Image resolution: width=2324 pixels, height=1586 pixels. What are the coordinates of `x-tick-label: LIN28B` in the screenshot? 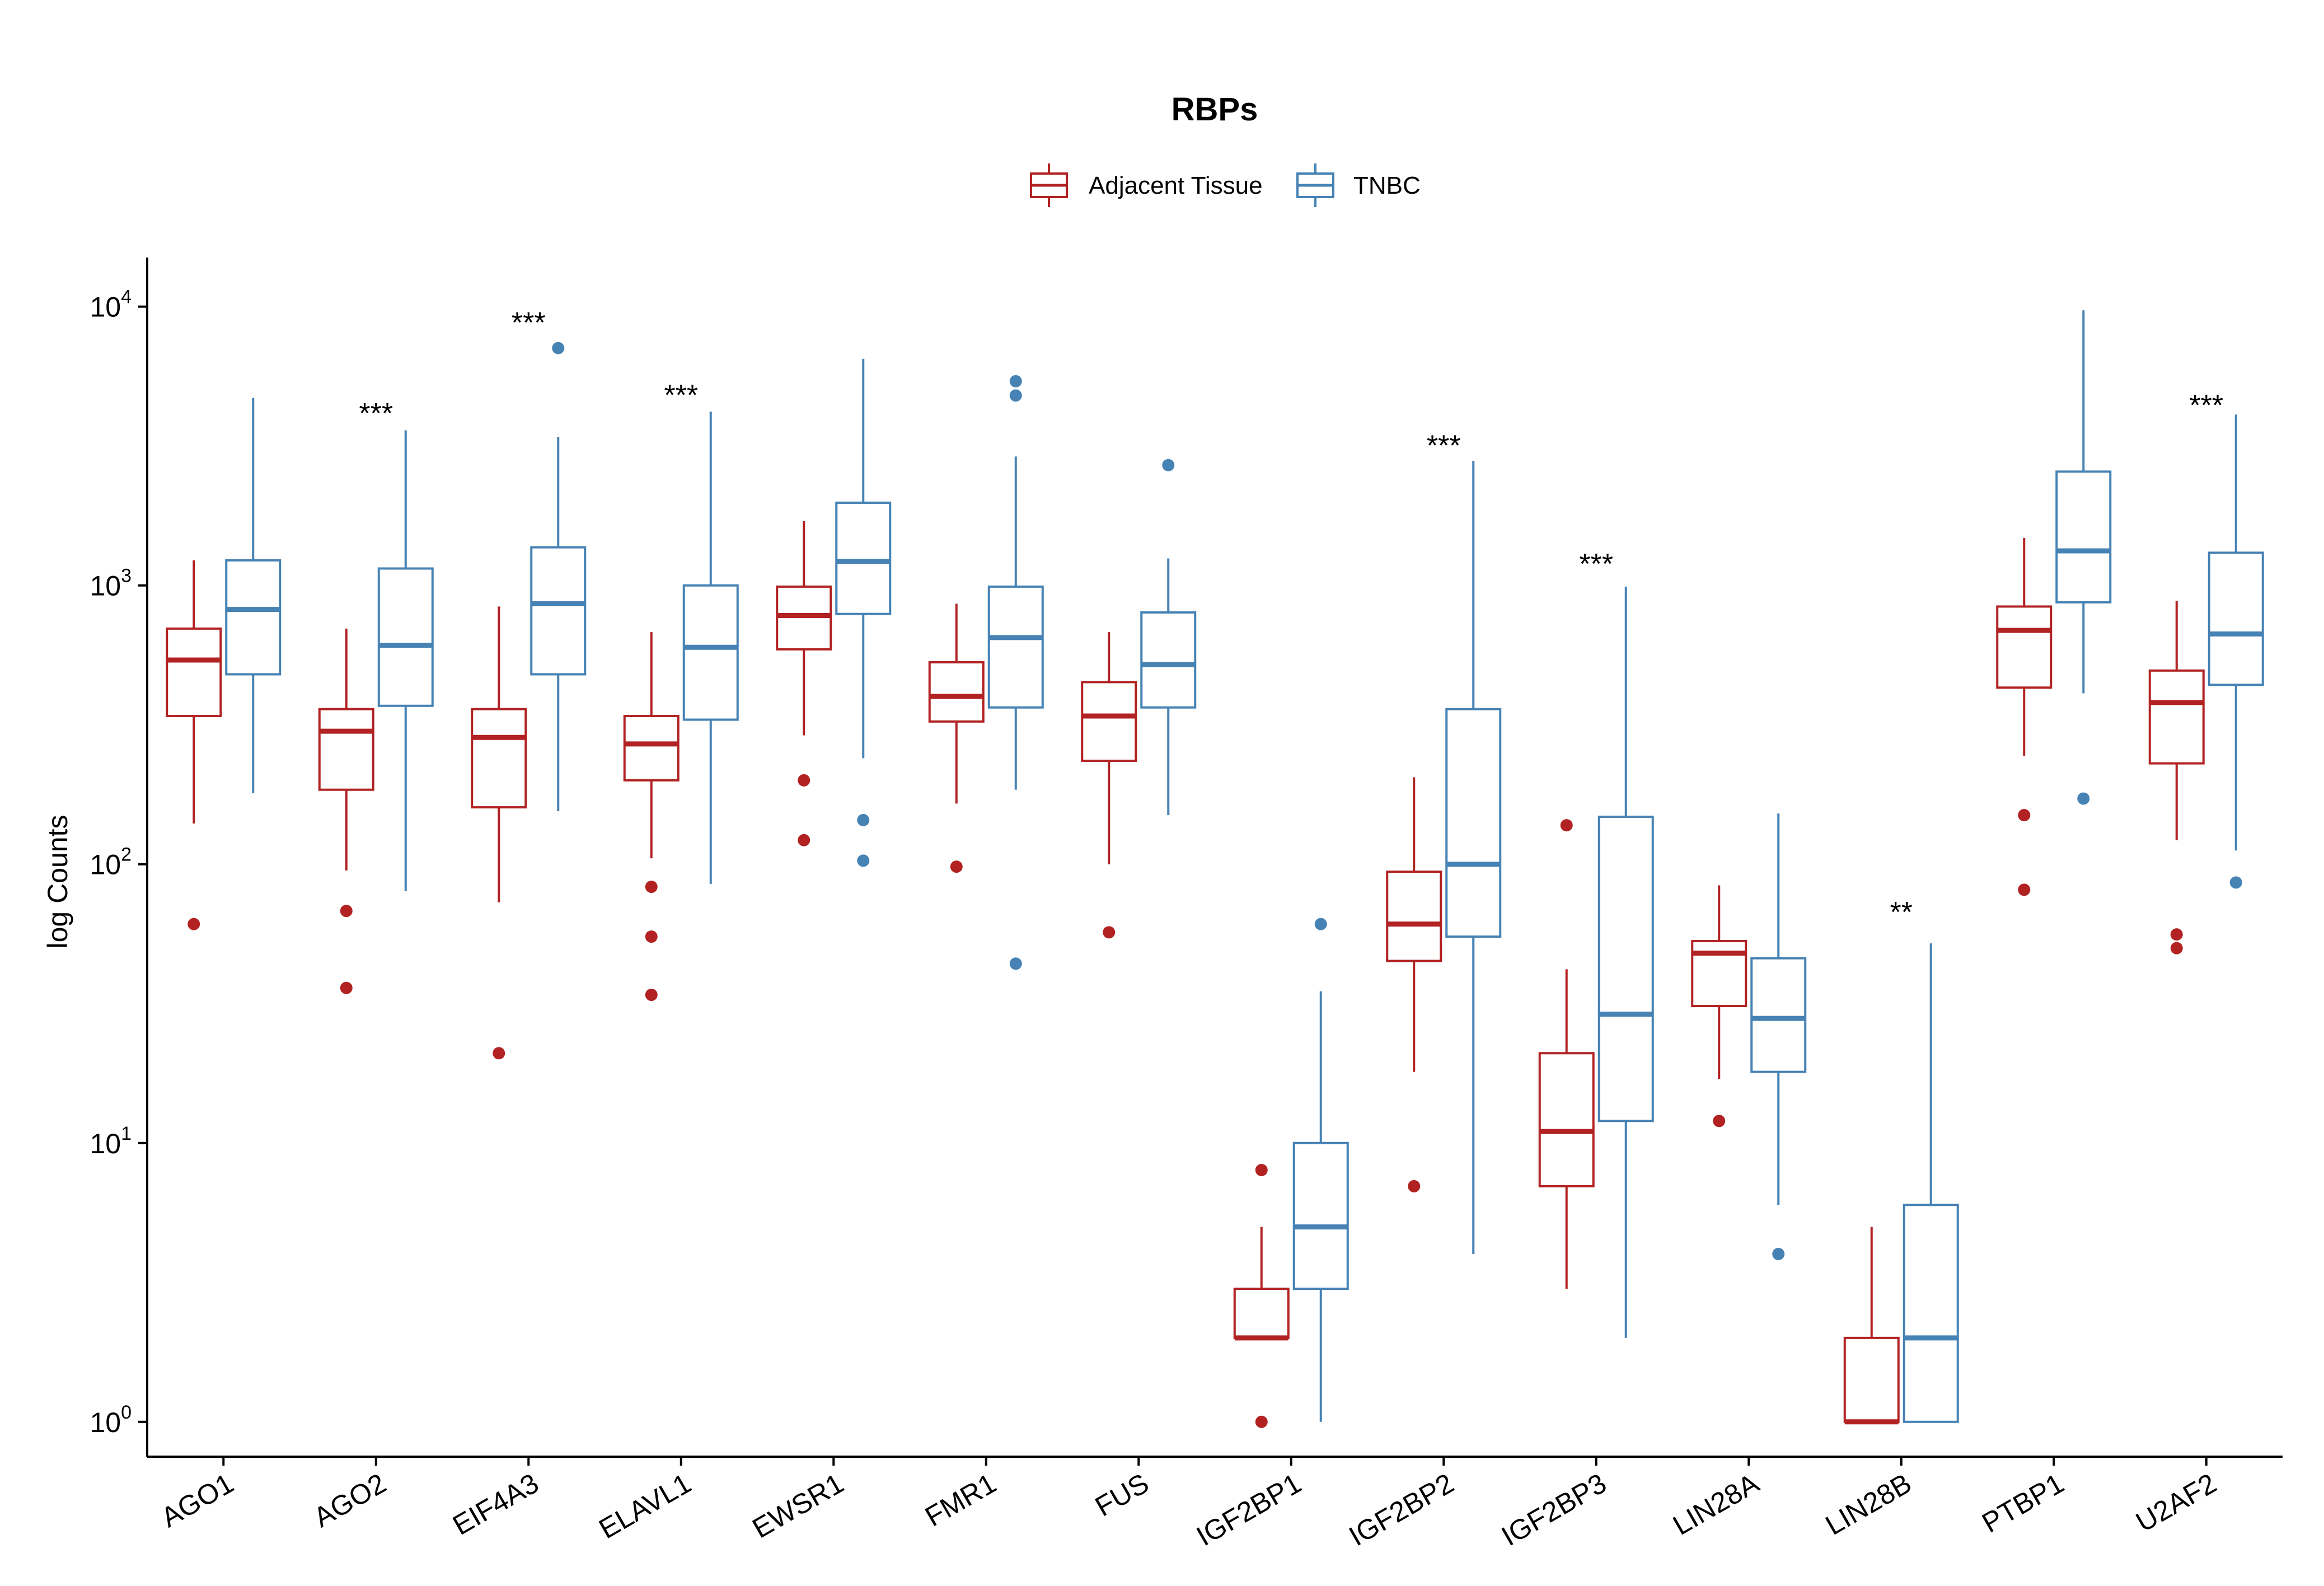 It's located at (1868, 1504).